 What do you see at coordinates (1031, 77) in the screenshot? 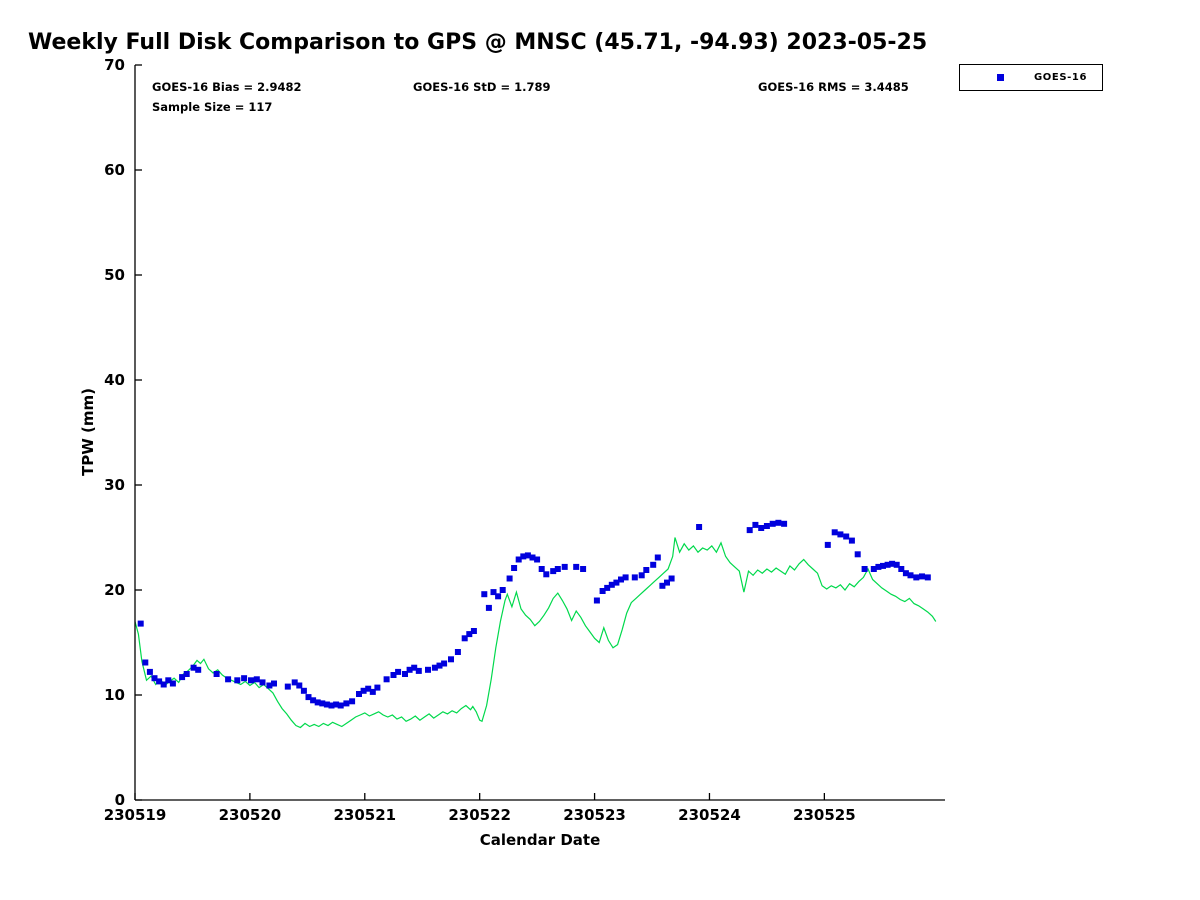
I see `legend: GOES-16` at bounding box center [1031, 77].